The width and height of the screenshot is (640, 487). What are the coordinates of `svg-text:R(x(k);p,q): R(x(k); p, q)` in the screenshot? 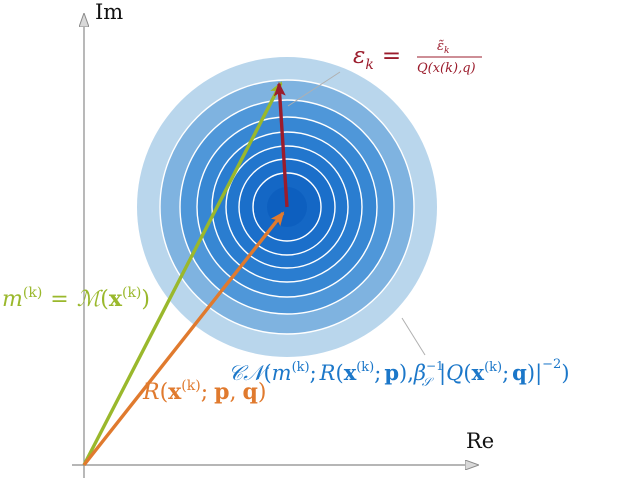 It's located at (204, 391).